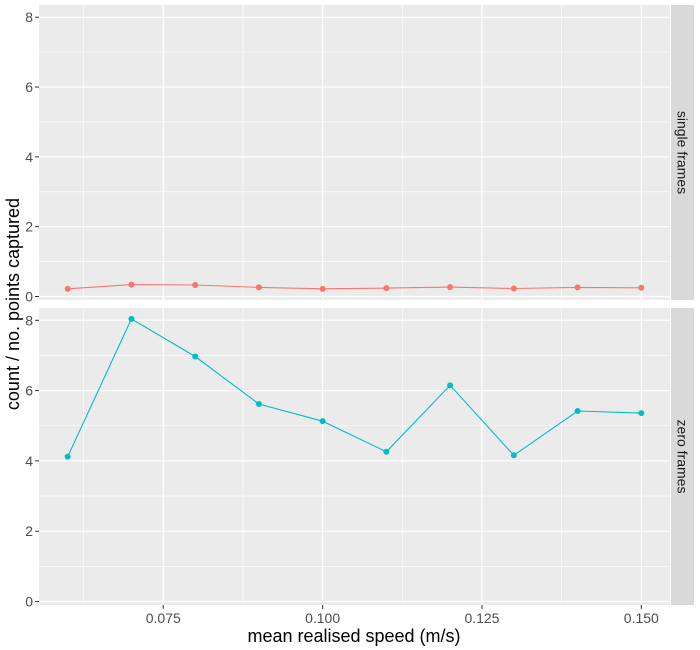 The width and height of the screenshot is (700, 650). What do you see at coordinates (641, 618) in the screenshot?
I see `x-tick-label: 0.150` at bounding box center [641, 618].